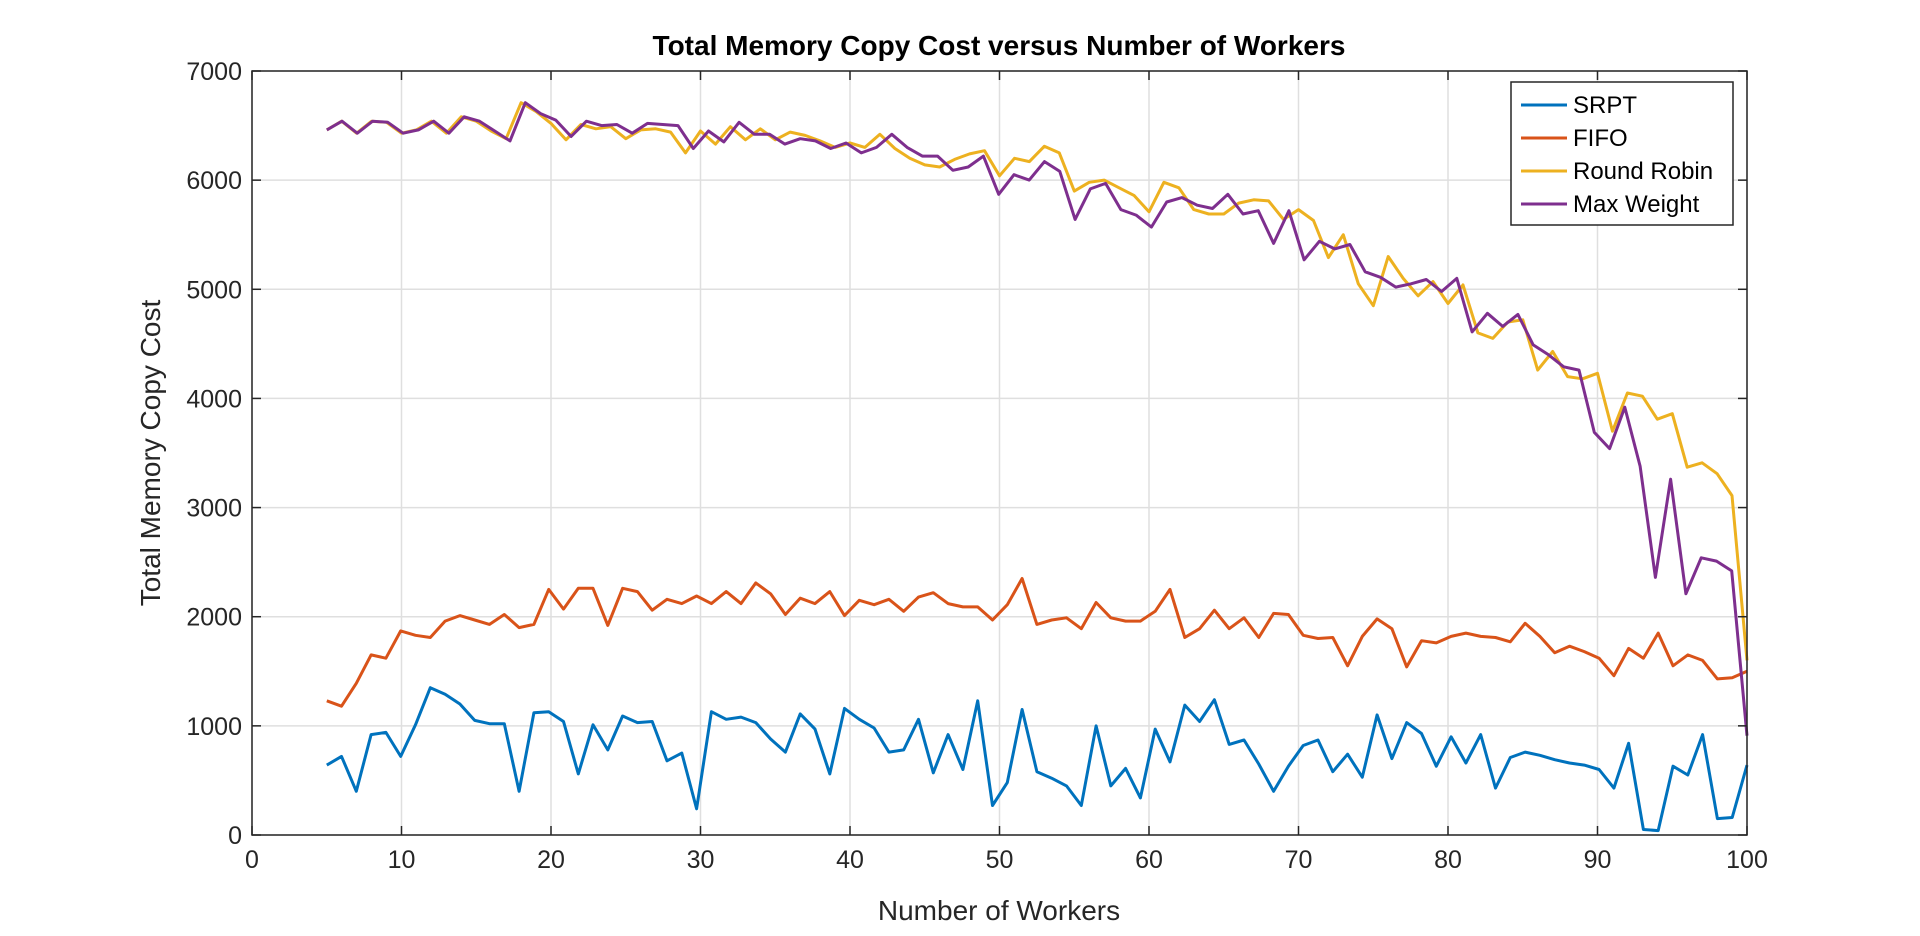  I want to click on y-tick-label: 5000, so click(214, 290).